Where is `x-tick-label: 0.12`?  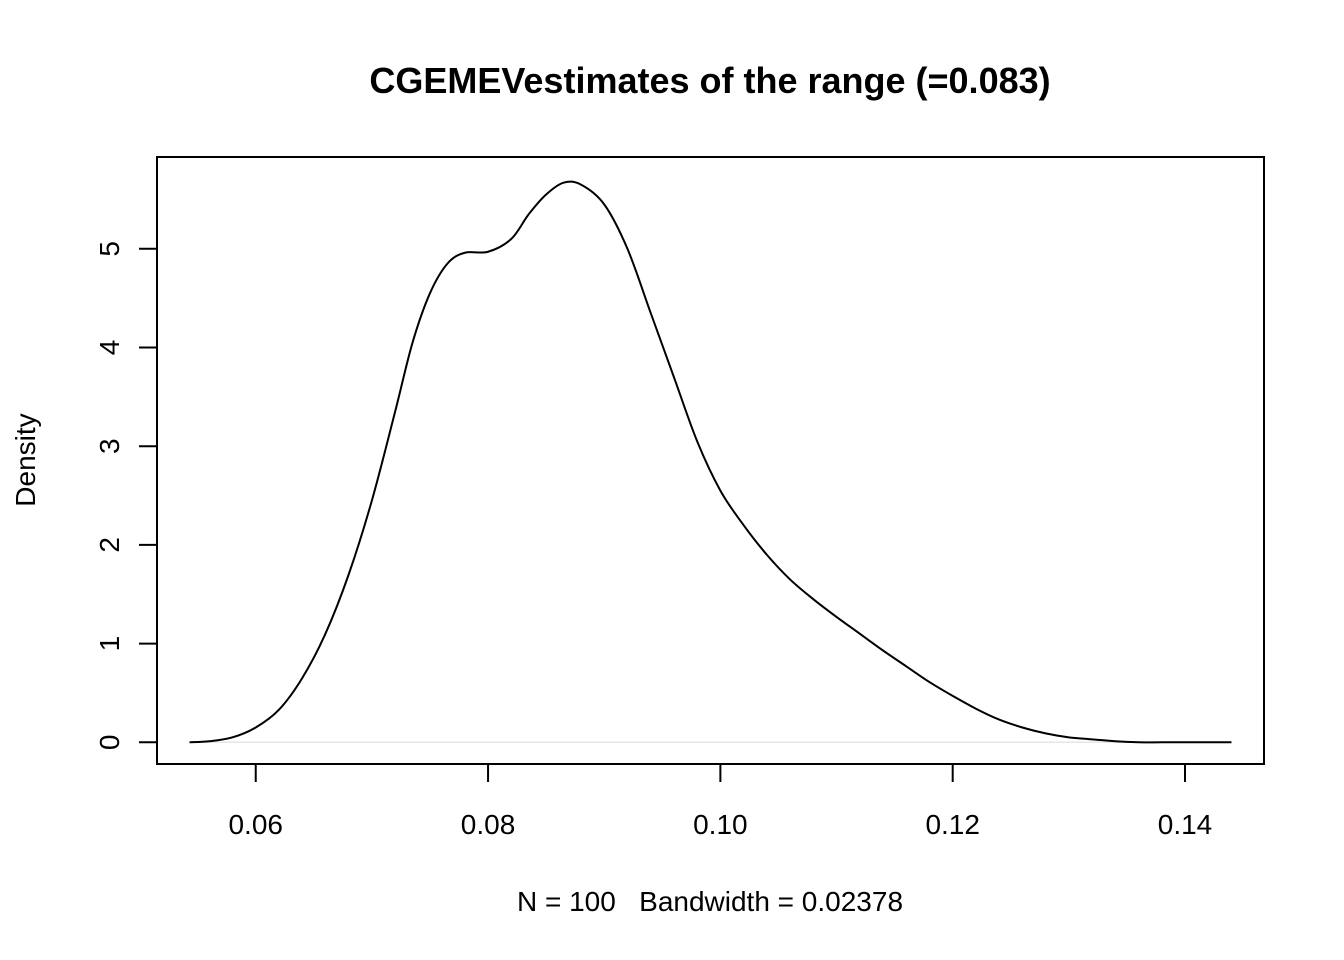 x-tick-label: 0.12 is located at coordinates (952, 824).